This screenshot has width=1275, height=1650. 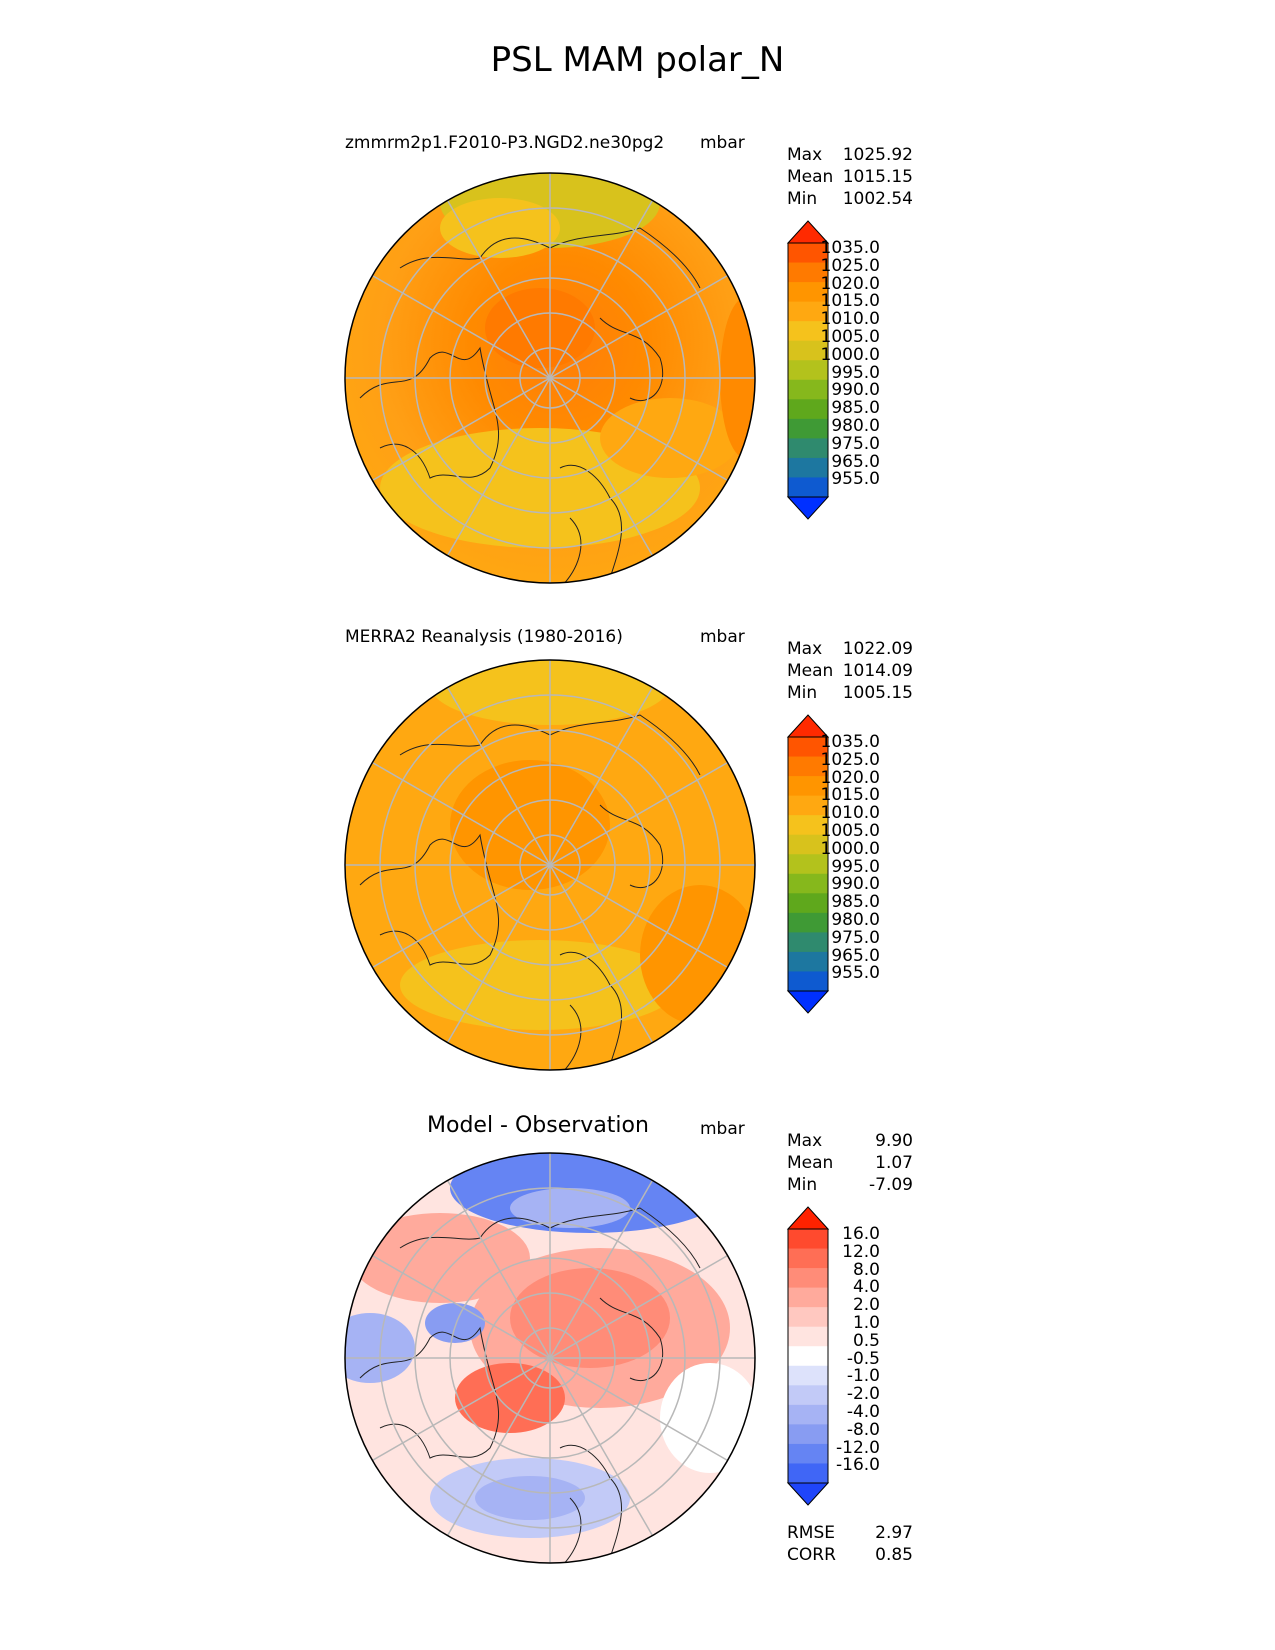 I want to click on panel-3-rmse: 2.97, so click(x=894, y=1533).